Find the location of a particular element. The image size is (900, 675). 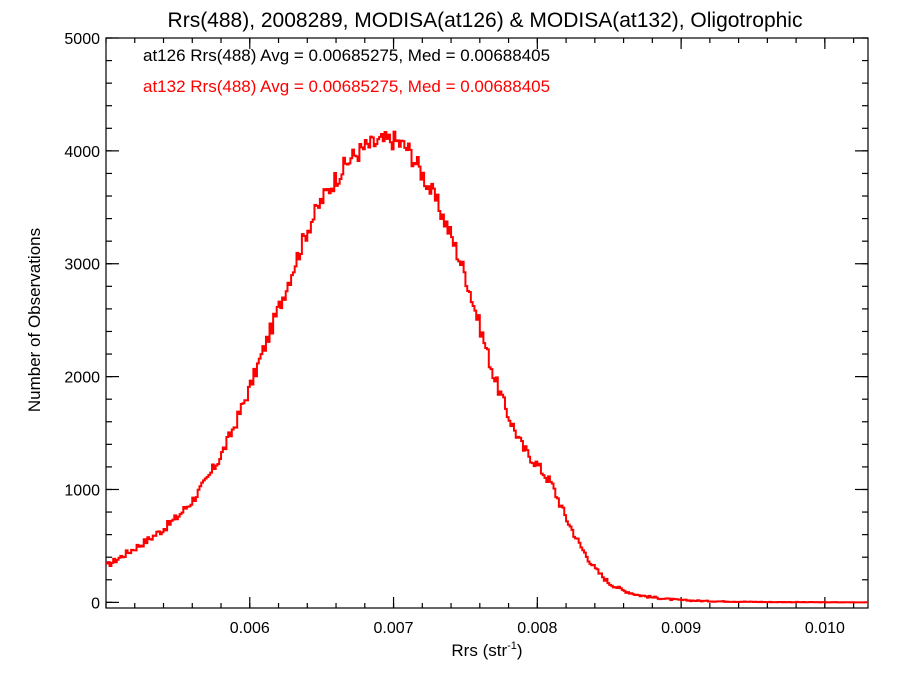

y-tick-label: 1000 is located at coordinates (82, 490).